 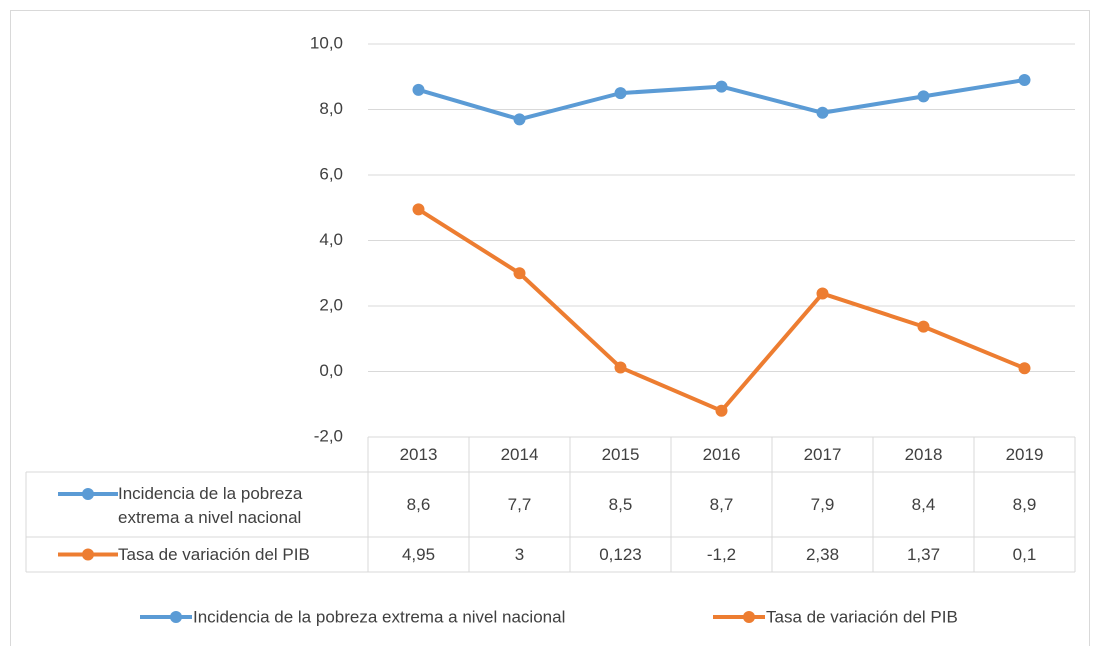 What do you see at coordinates (822, 554) in the screenshot?
I see `table-value: 2,38` at bounding box center [822, 554].